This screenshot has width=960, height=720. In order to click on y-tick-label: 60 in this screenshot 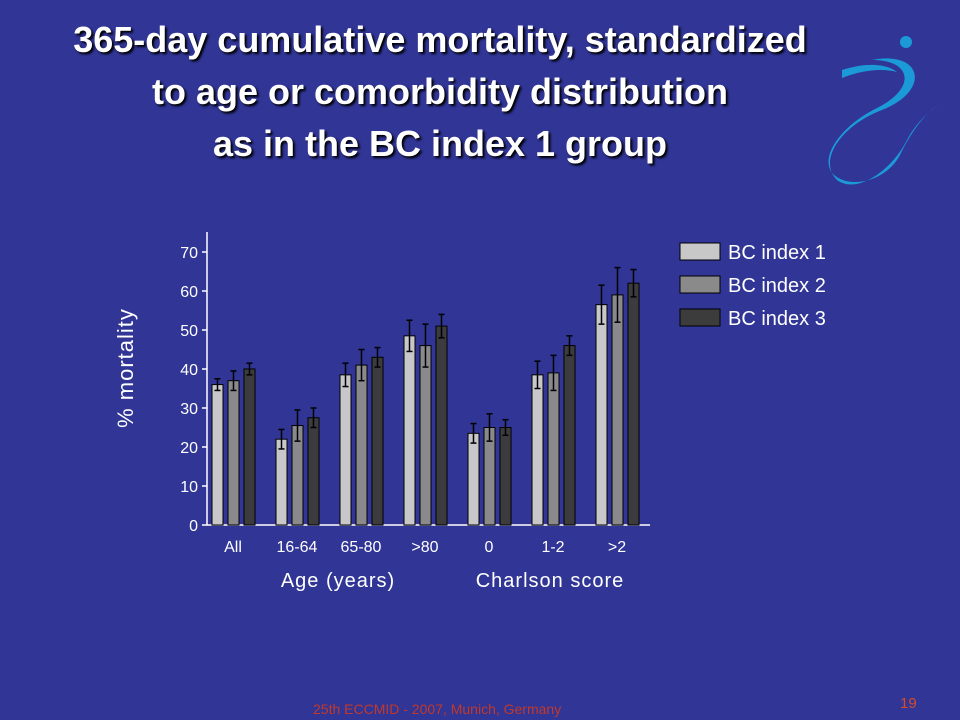, I will do `click(189, 292)`.